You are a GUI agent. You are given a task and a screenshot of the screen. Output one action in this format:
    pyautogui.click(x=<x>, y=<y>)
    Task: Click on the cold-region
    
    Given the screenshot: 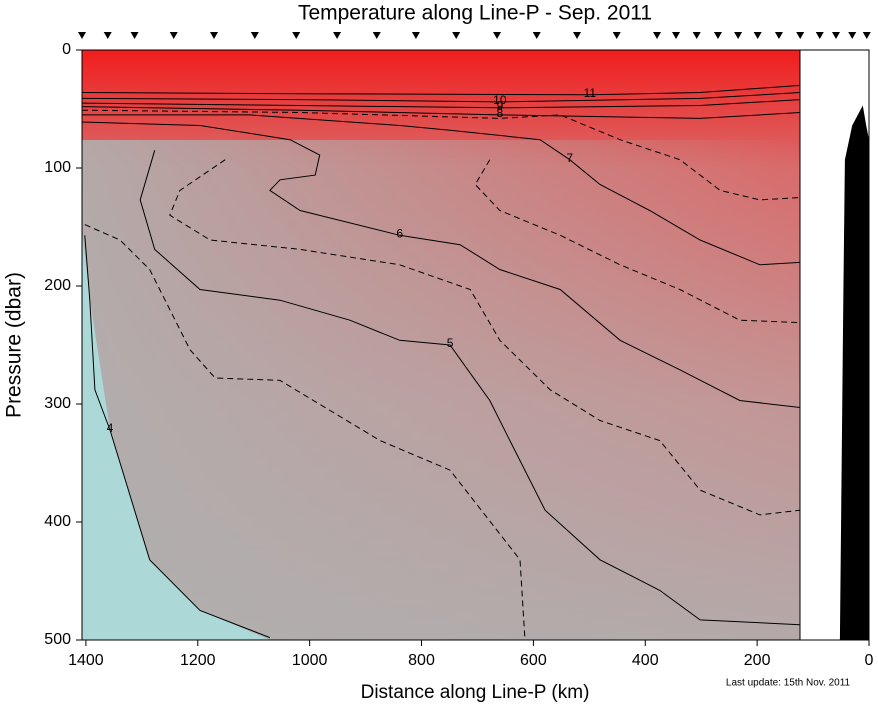 What is the action you would take?
    pyautogui.click(x=176, y=435)
    